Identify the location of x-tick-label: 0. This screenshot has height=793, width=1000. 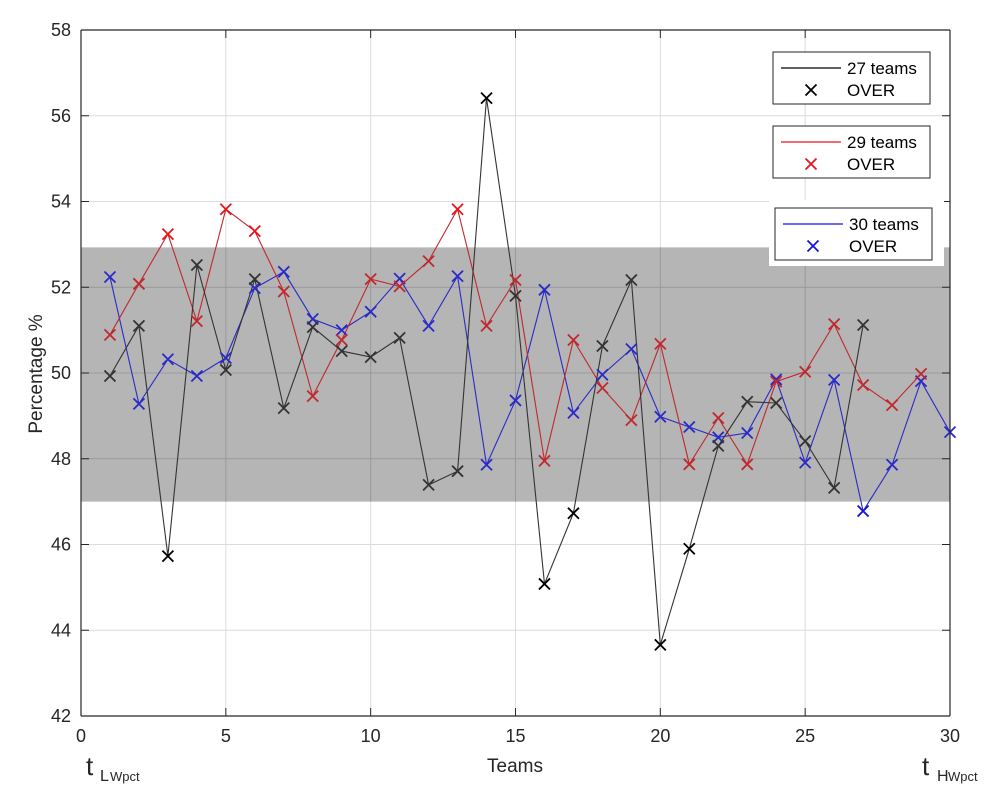
(81, 736).